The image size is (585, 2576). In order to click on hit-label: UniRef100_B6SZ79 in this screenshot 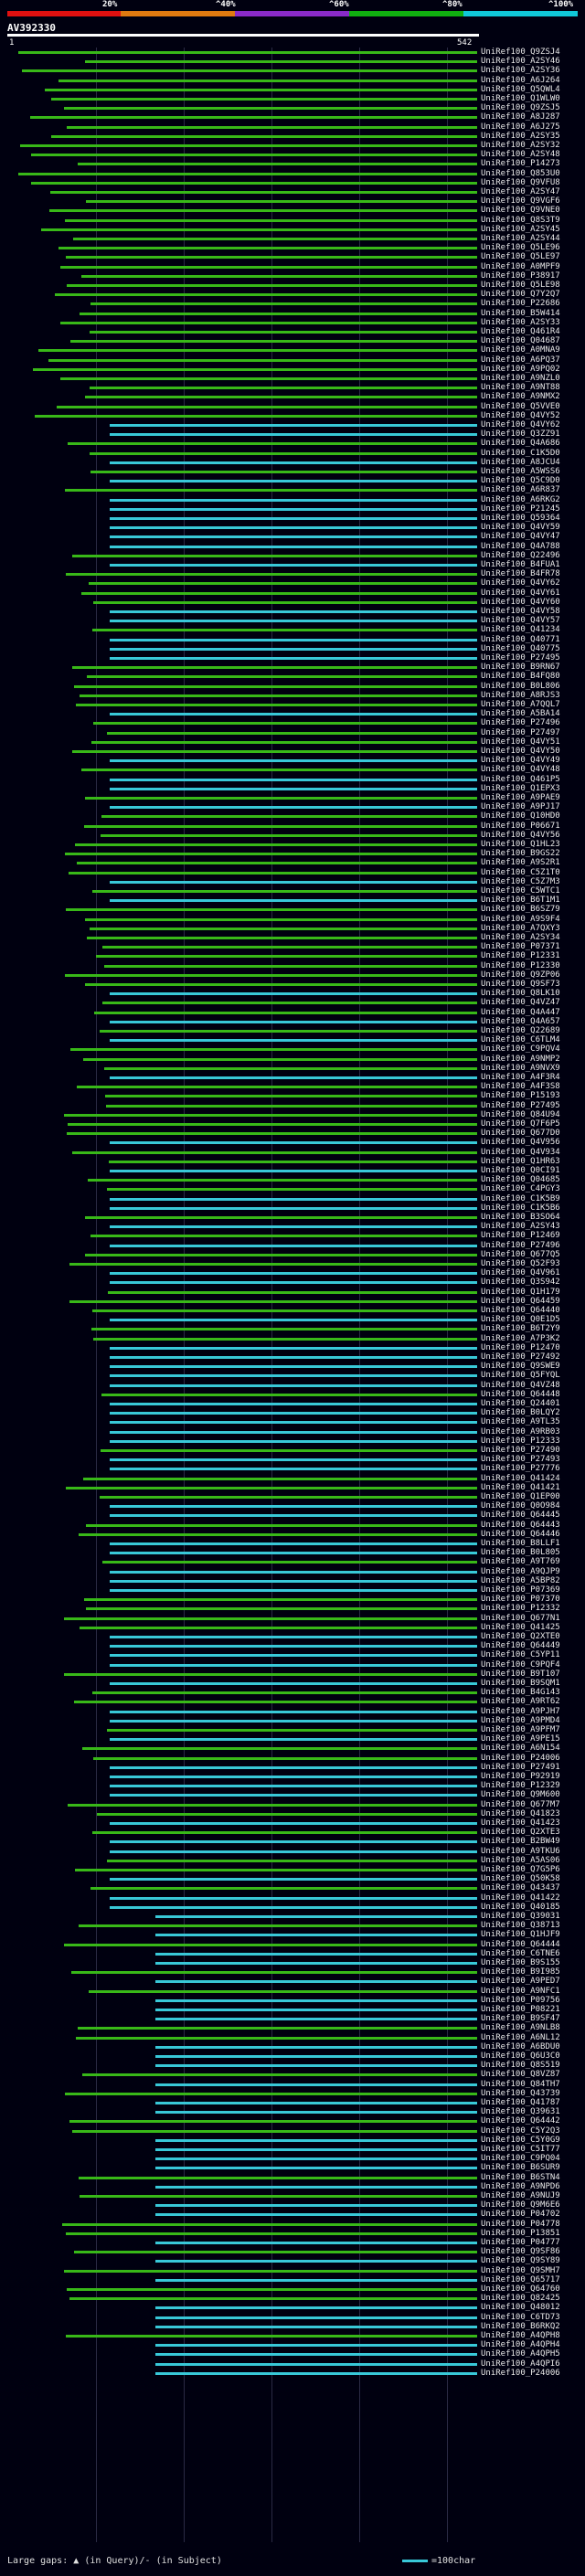, I will do `click(520, 910)`.